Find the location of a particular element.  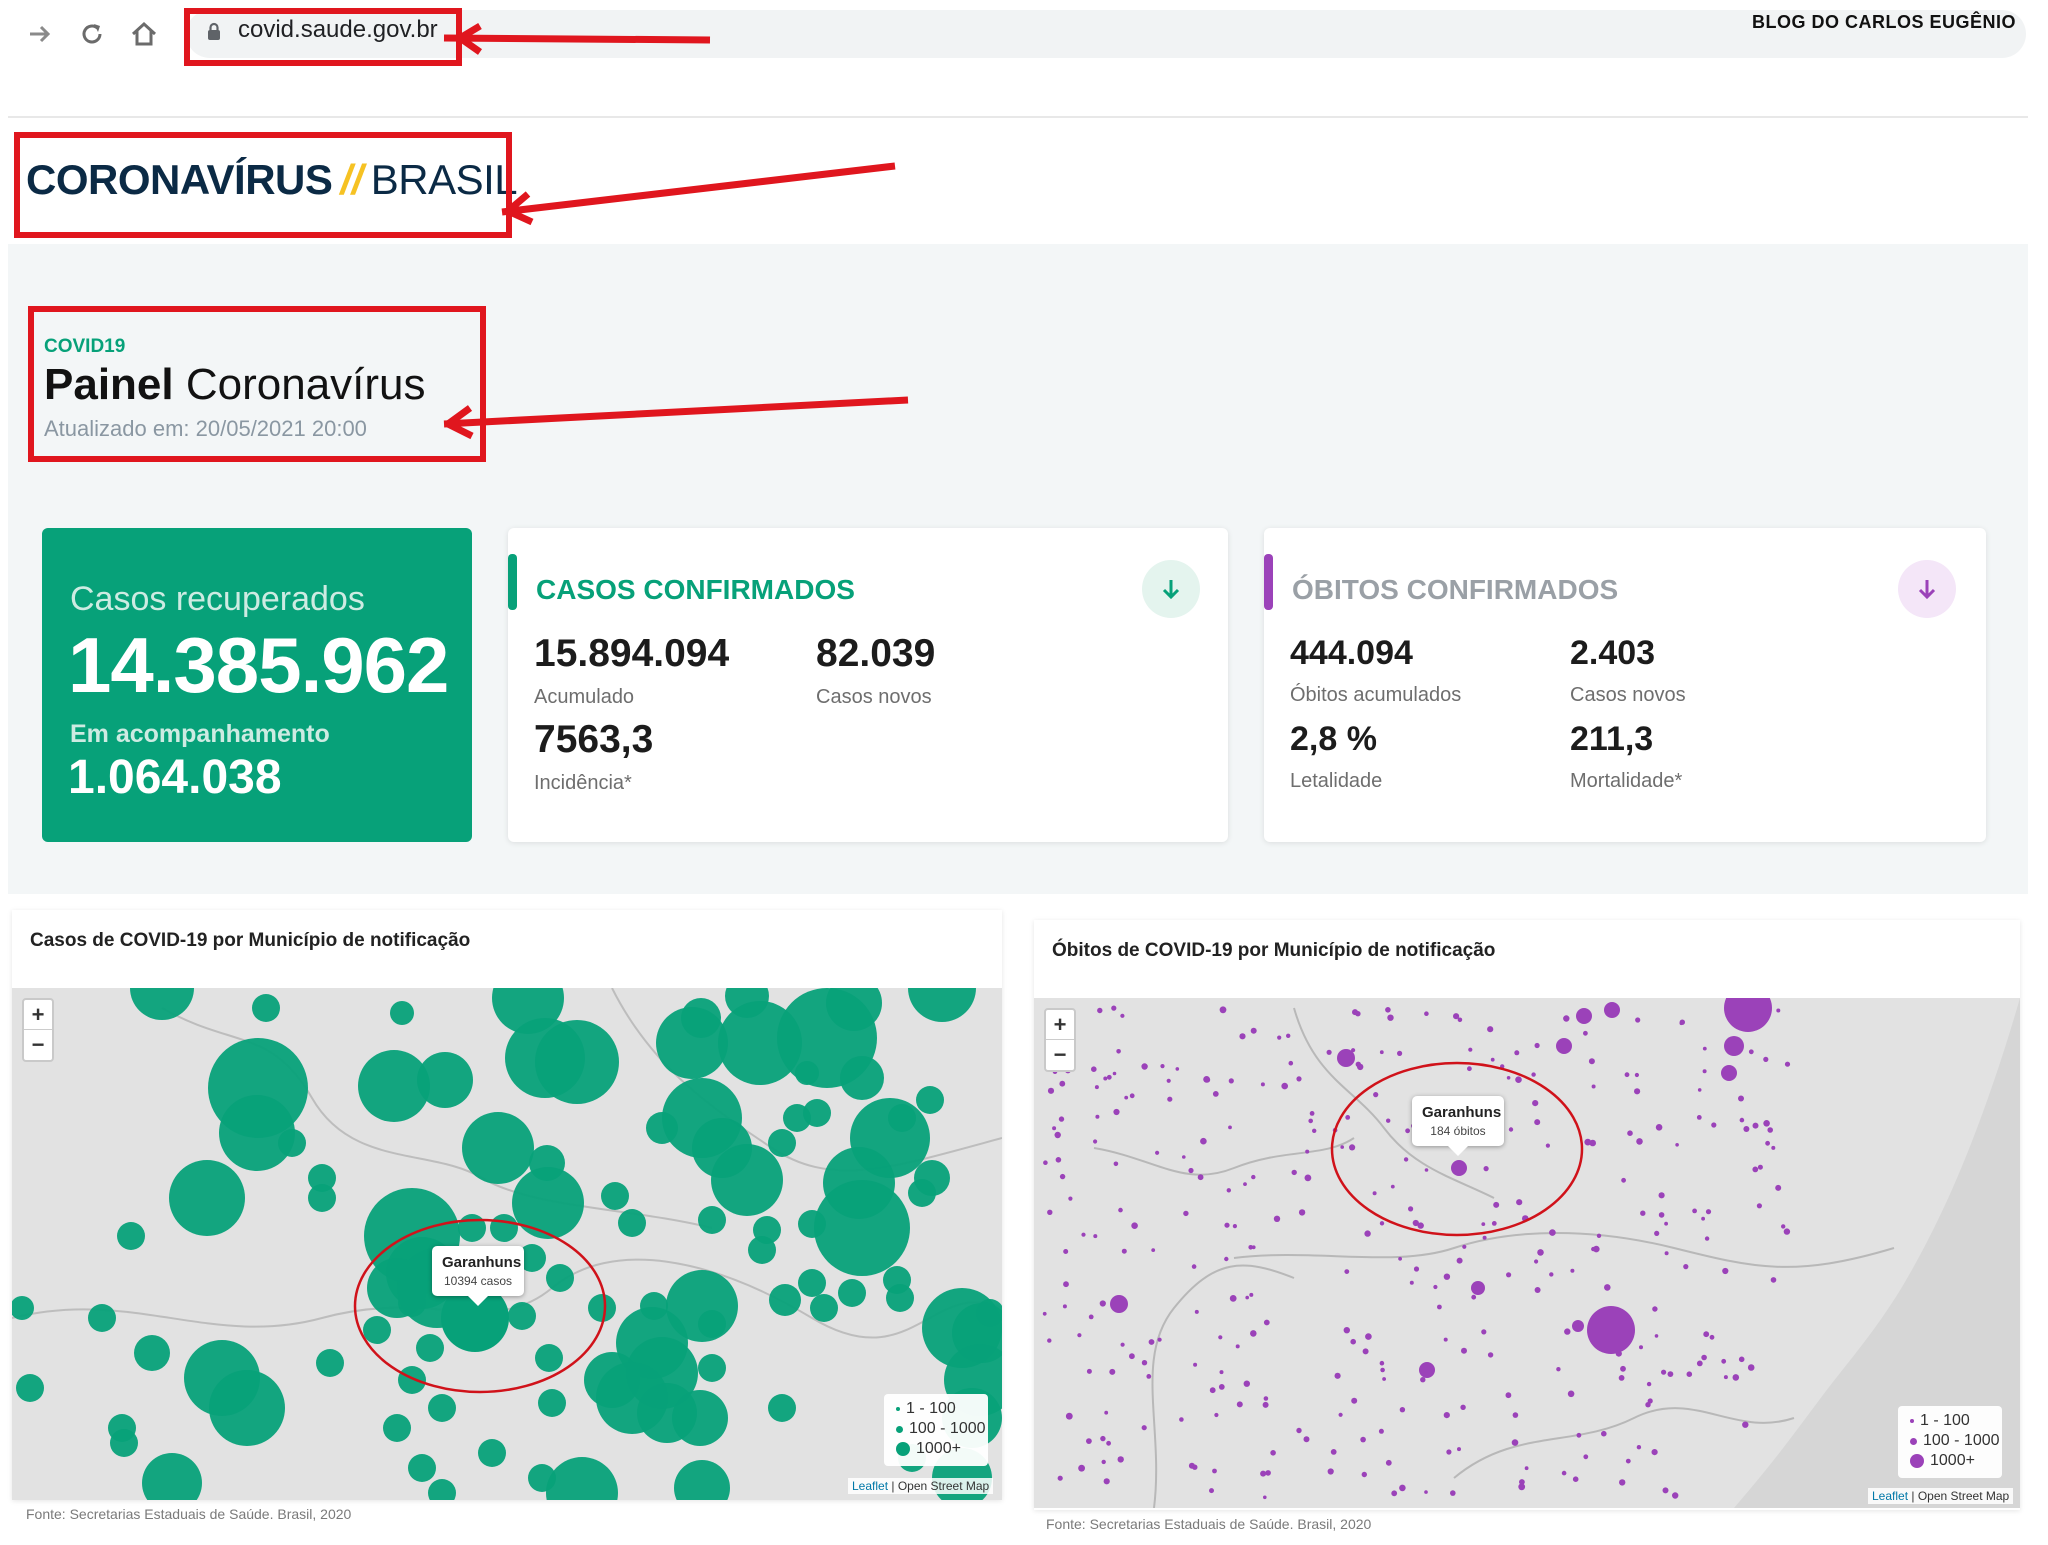

zoom-in-button: + is located at coordinates (1060, 1025).